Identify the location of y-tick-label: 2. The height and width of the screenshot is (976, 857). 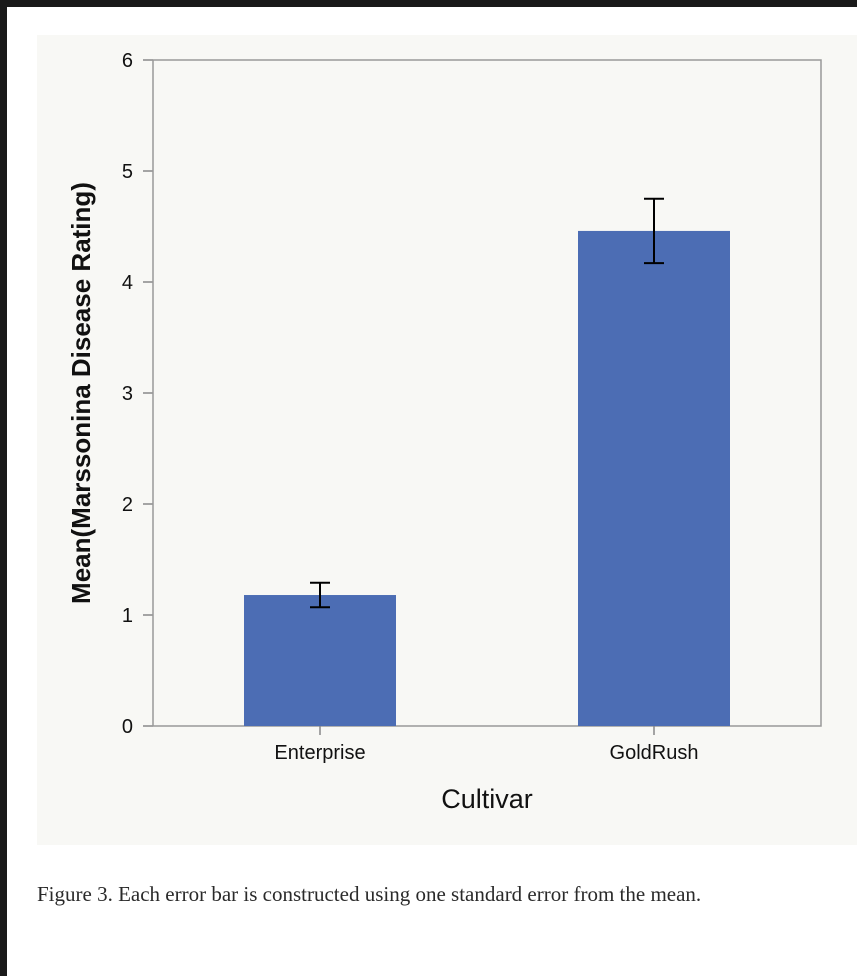
(127, 505).